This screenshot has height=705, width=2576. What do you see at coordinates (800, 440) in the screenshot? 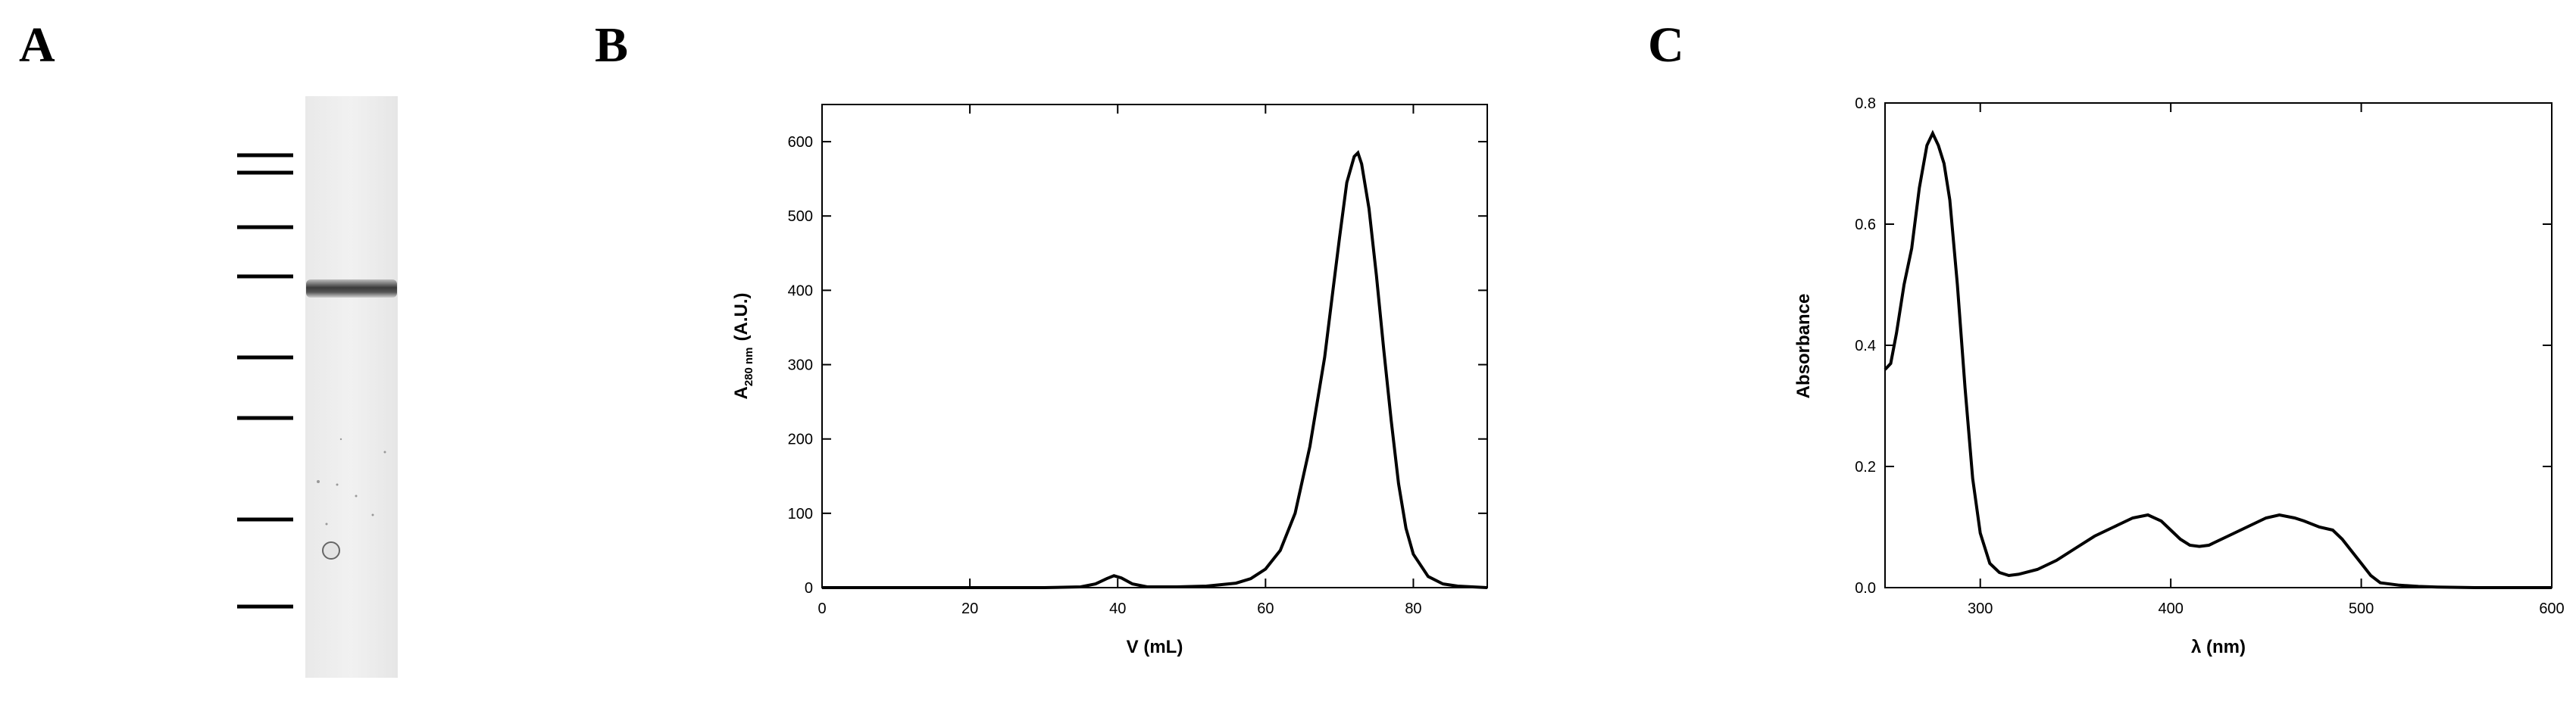
I see `chart-b-ytick-label: 200` at bounding box center [800, 440].